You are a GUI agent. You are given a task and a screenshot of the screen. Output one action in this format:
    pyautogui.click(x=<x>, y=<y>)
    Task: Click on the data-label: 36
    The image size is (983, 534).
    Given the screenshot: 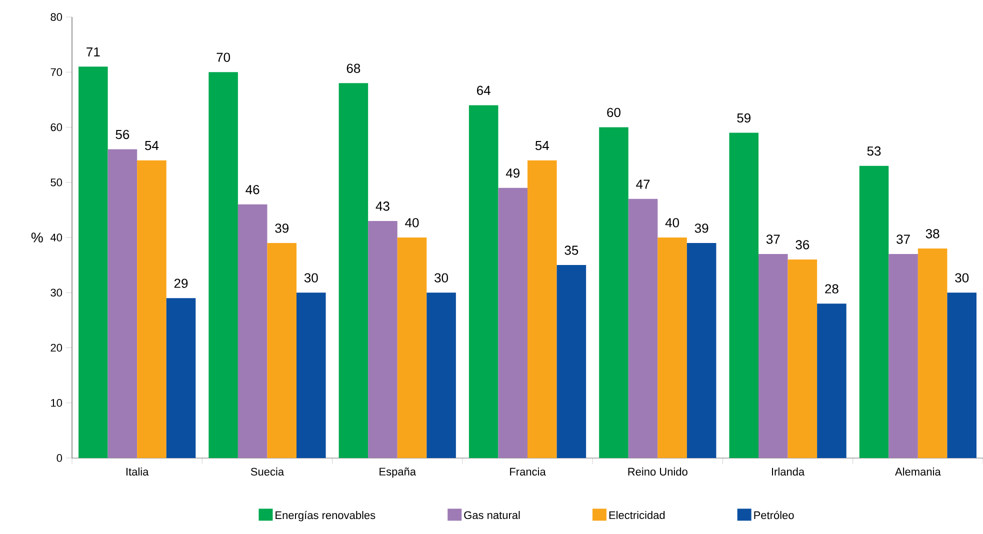 What is the action you would take?
    pyautogui.click(x=803, y=245)
    